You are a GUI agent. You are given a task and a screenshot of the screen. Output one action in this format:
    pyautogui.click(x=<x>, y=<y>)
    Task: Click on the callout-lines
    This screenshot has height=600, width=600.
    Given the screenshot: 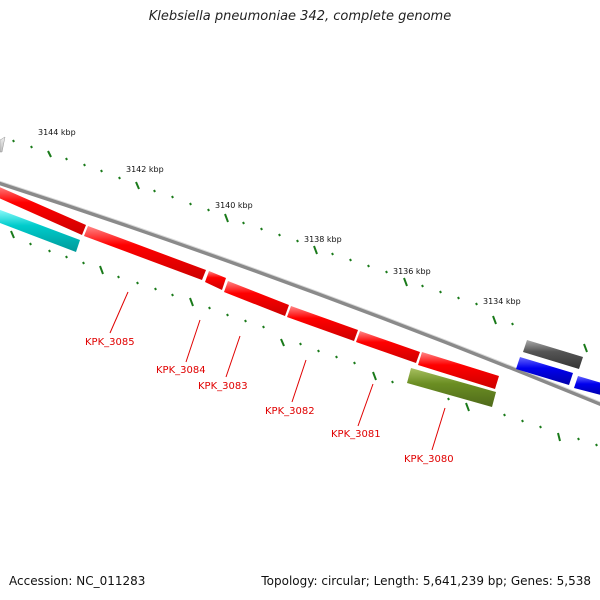 What is the action you would take?
    pyautogui.click(x=277, y=371)
    